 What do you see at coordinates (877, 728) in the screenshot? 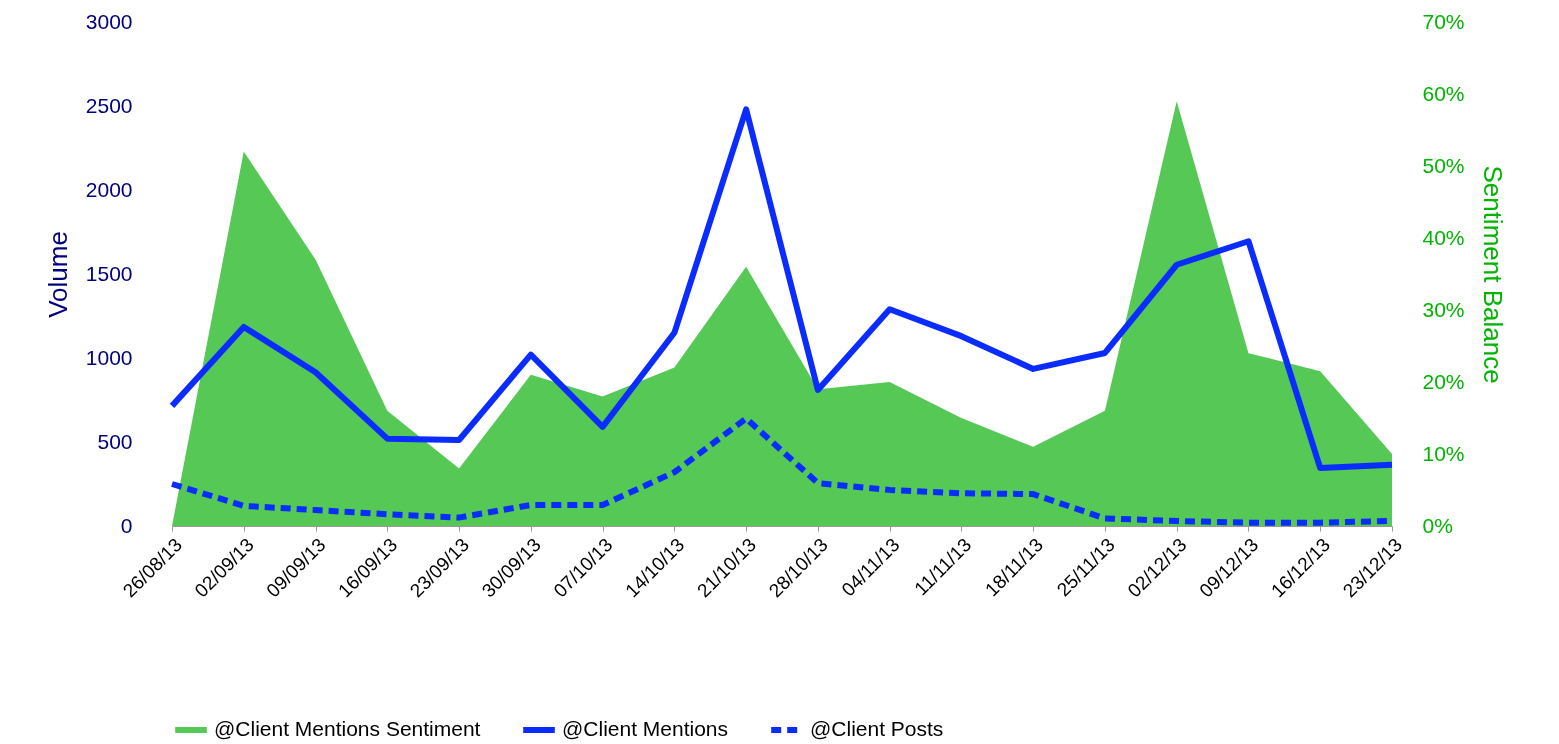
I see `legend-label: @Client Posts` at bounding box center [877, 728].